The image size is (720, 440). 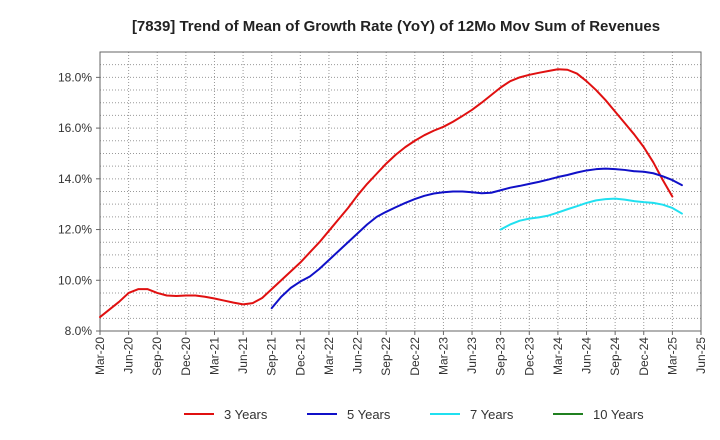 What do you see at coordinates (415, 356) in the screenshot?
I see `x-tick-label: Dec-22` at bounding box center [415, 356].